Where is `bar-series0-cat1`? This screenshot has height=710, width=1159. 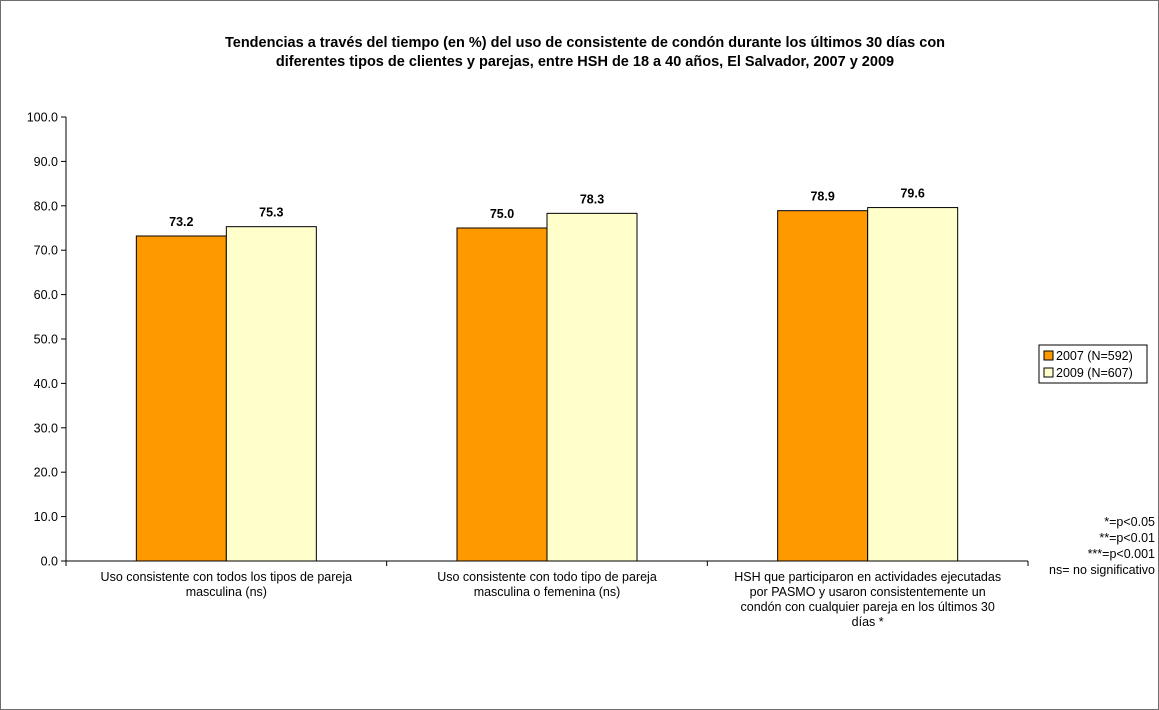
bar-series0-cat1 is located at coordinates (502, 394).